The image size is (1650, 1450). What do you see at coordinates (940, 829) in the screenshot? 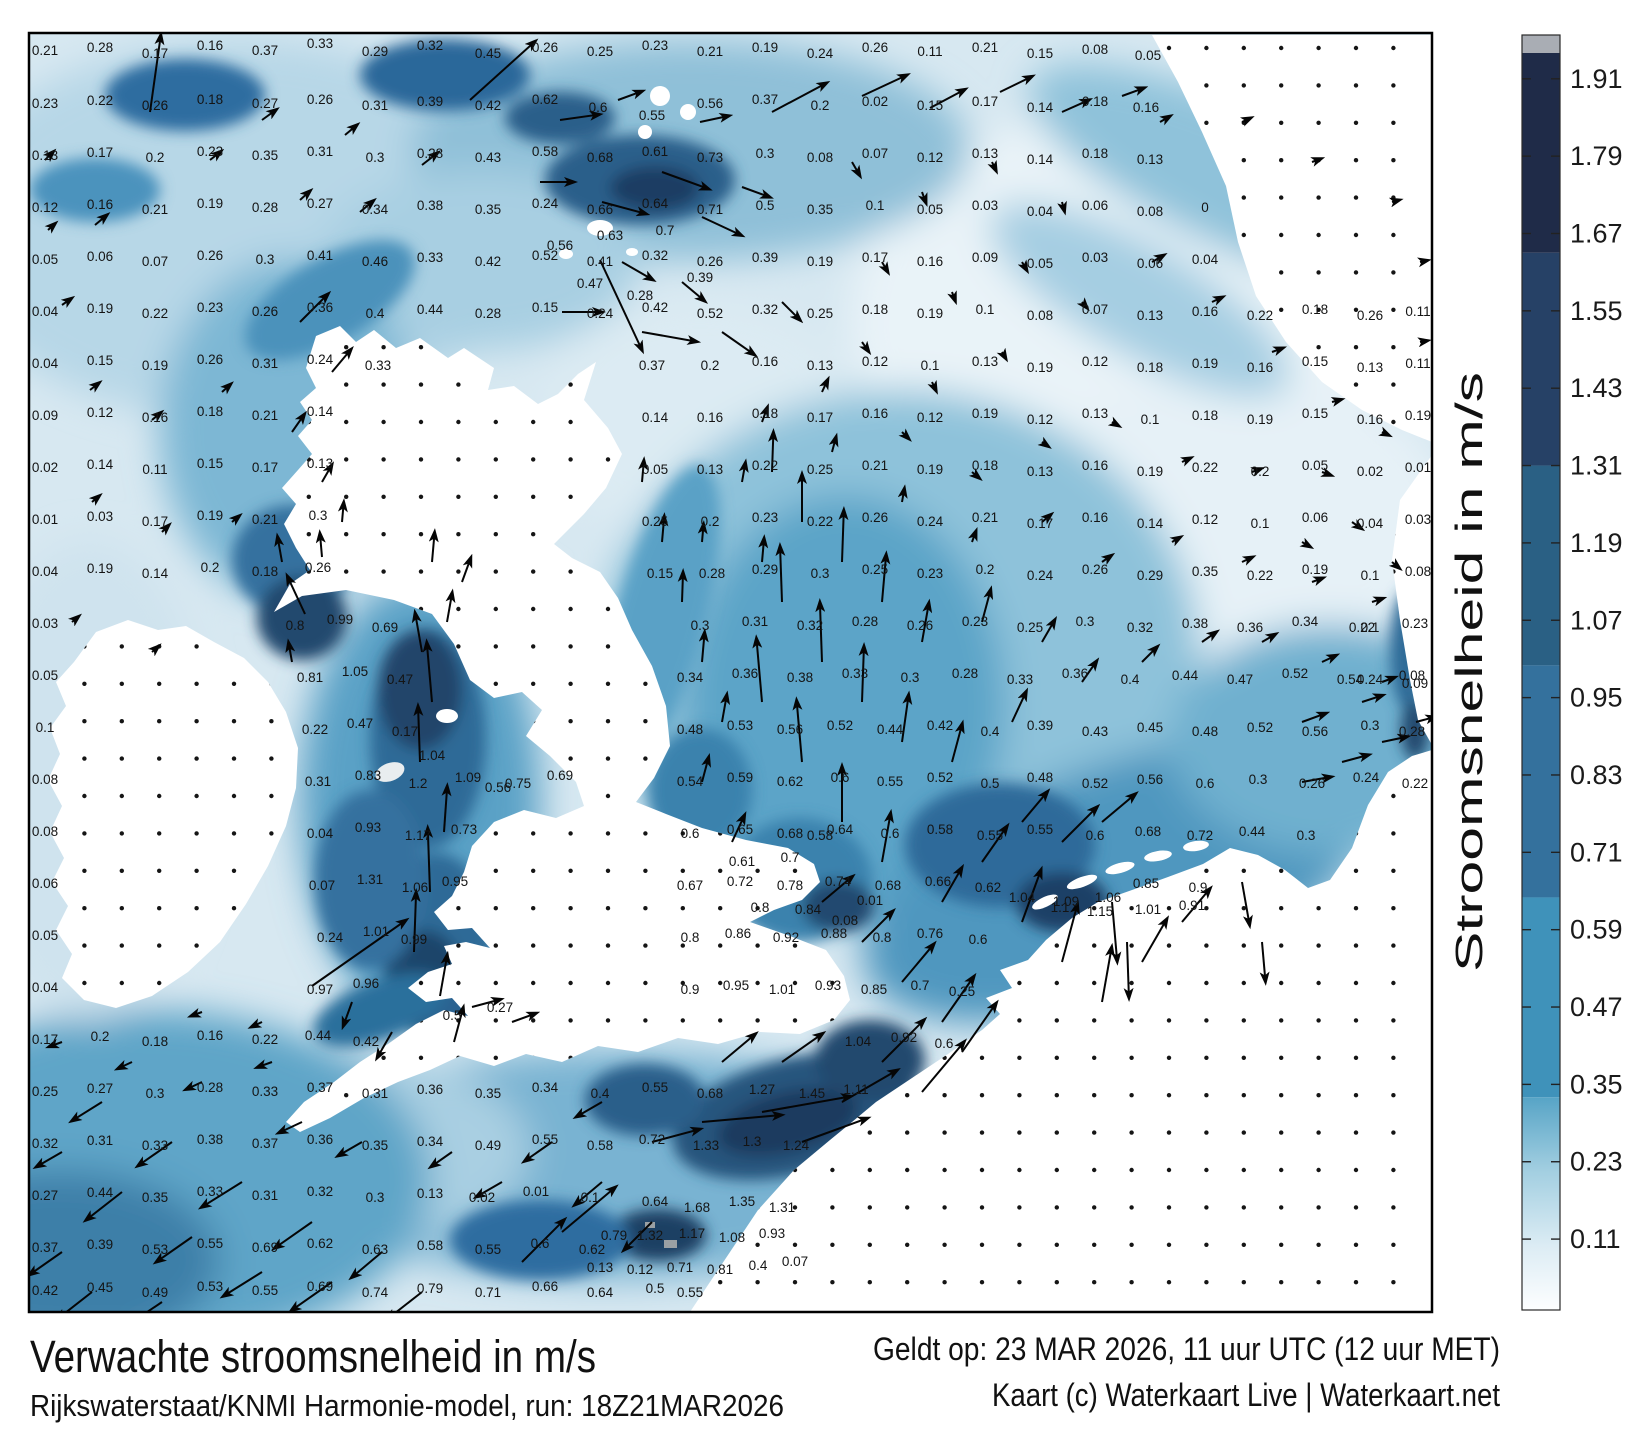
I see `current-value-label: 0.58` at bounding box center [940, 829].